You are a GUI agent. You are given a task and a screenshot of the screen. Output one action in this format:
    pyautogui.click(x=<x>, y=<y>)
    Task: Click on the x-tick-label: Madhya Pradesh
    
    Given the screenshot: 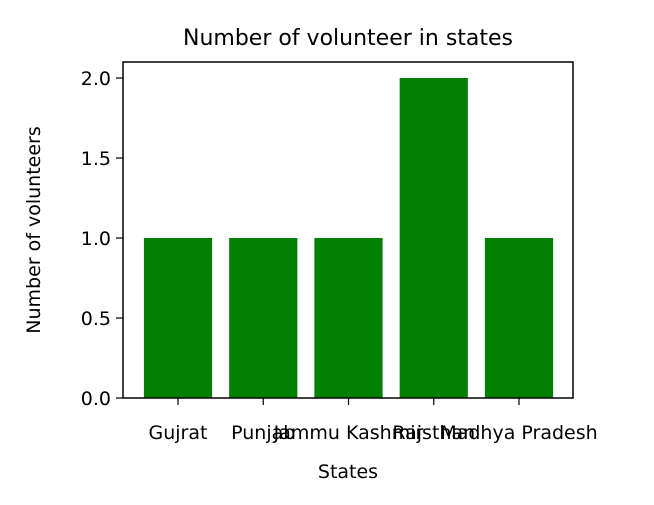 What is the action you would take?
    pyautogui.click(x=518, y=433)
    